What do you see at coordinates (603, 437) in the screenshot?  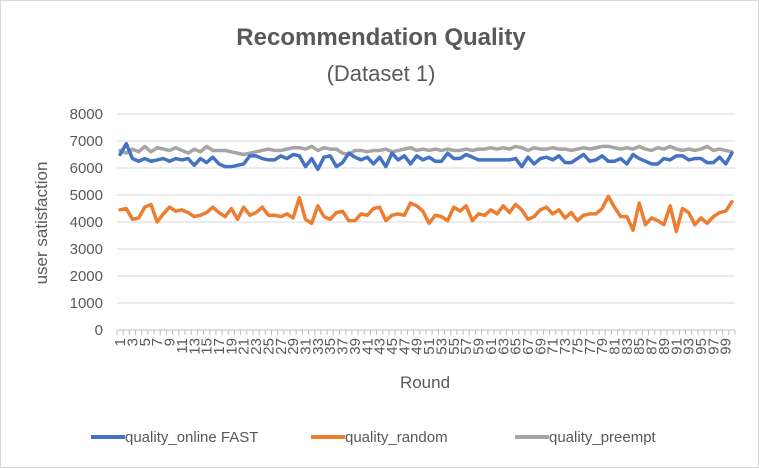 I see `legend-label: quality_preempt` at bounding box center [603, 437].